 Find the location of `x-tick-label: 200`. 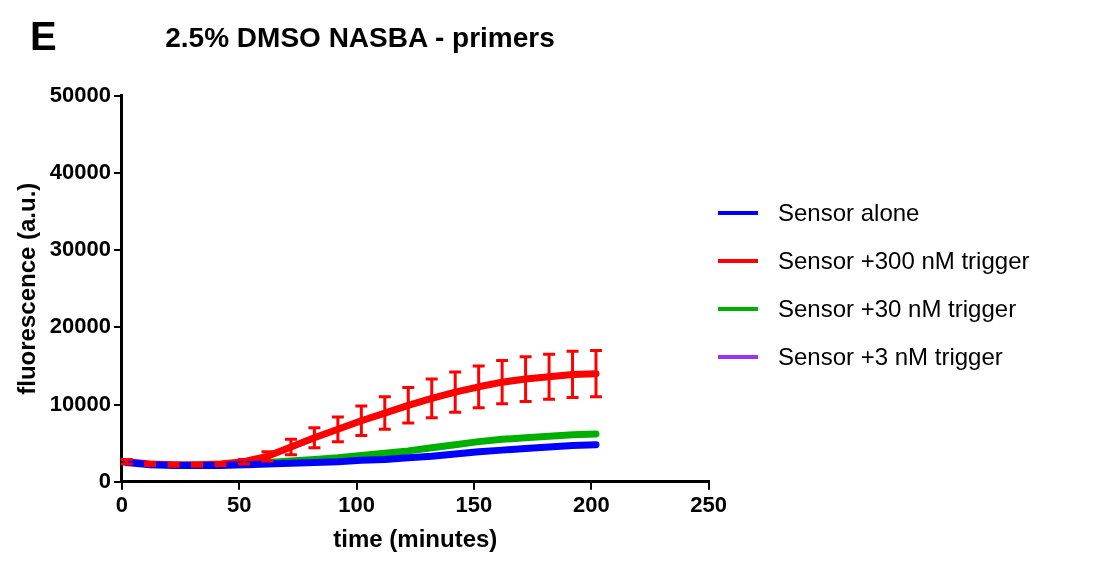

x-tick-label: 200 is located at coordinates (591, 505).